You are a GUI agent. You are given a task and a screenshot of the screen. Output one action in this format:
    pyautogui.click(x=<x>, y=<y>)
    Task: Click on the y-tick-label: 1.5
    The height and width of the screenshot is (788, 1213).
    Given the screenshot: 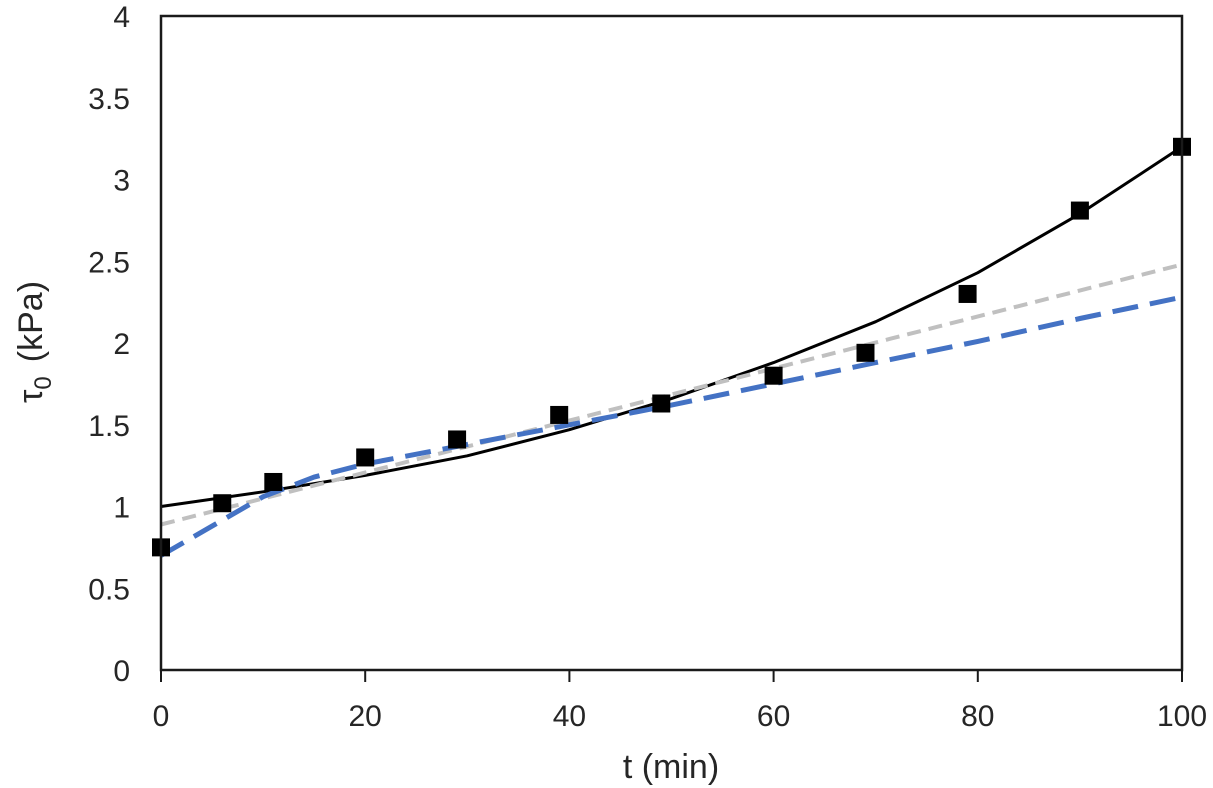 What is the action you would take?
    pyautogui.click(x=109, y=426)
    